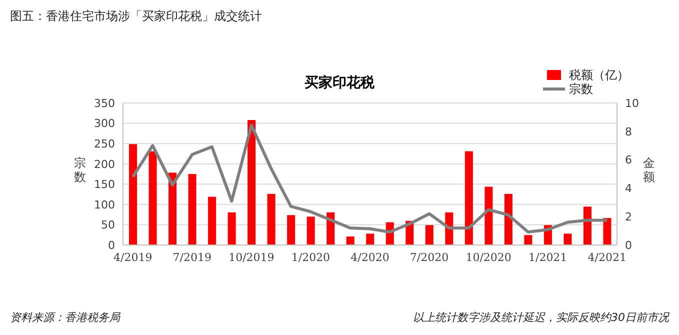 The height and width of the screenshot is (335, 679). Describe the element at coordinates (104, 143) in the screenshot. I see `y-tick-label: 250` at that location.